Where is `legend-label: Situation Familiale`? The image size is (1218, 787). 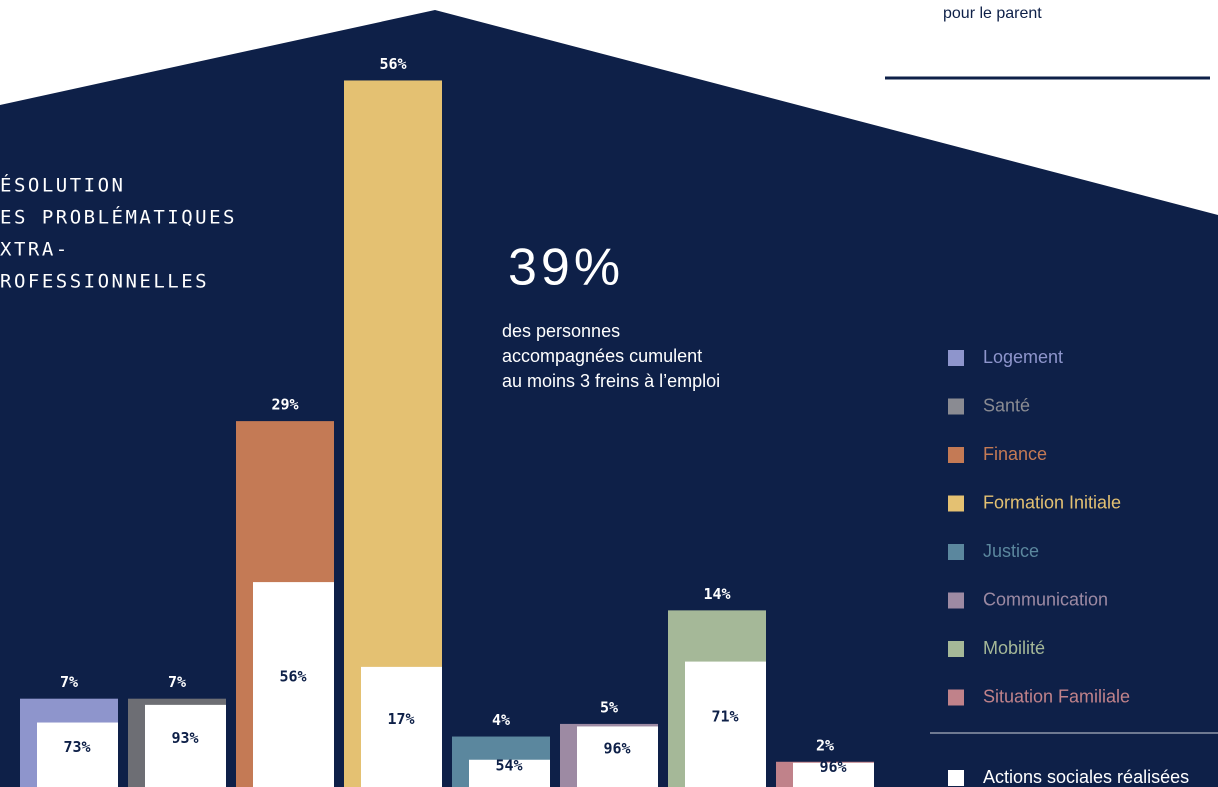
legend-label: Situation Familiale is located at coordinates (1056, 696).